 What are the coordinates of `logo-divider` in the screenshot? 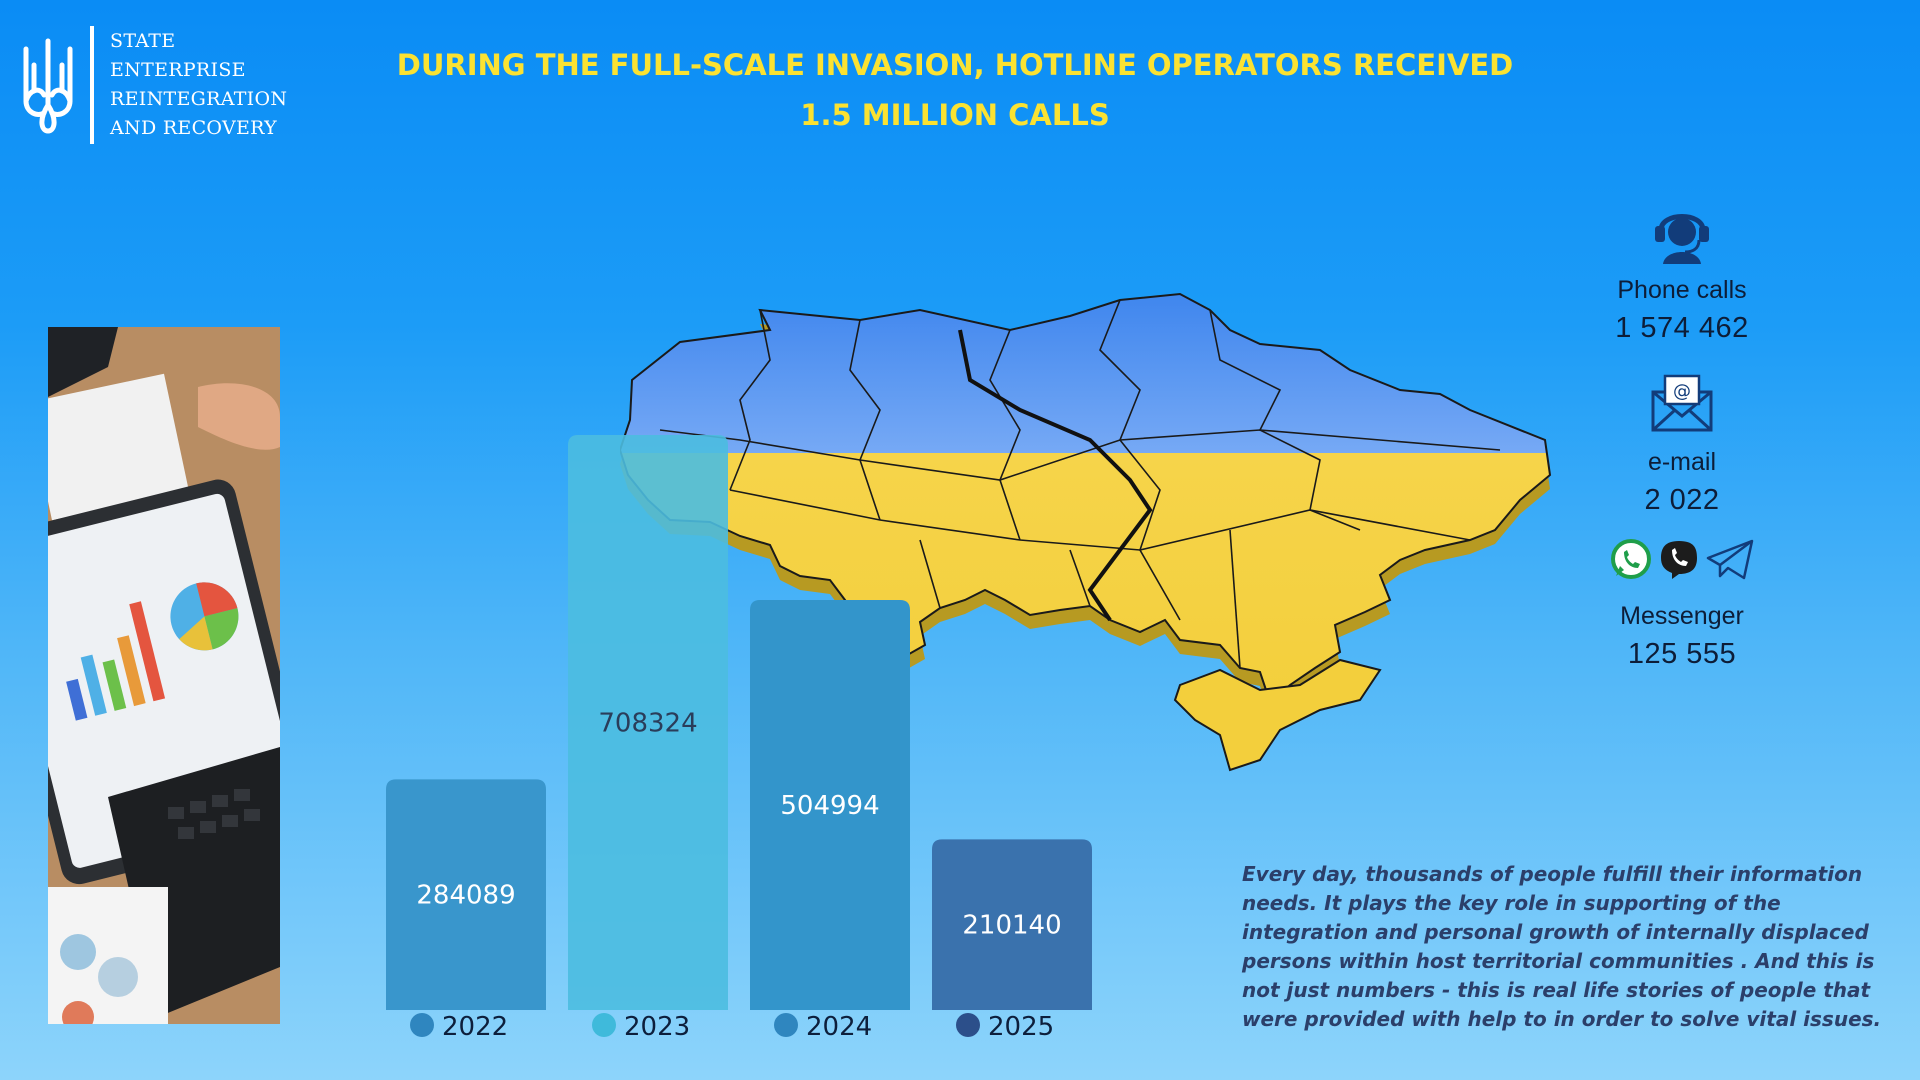 It's located at (92, 85).